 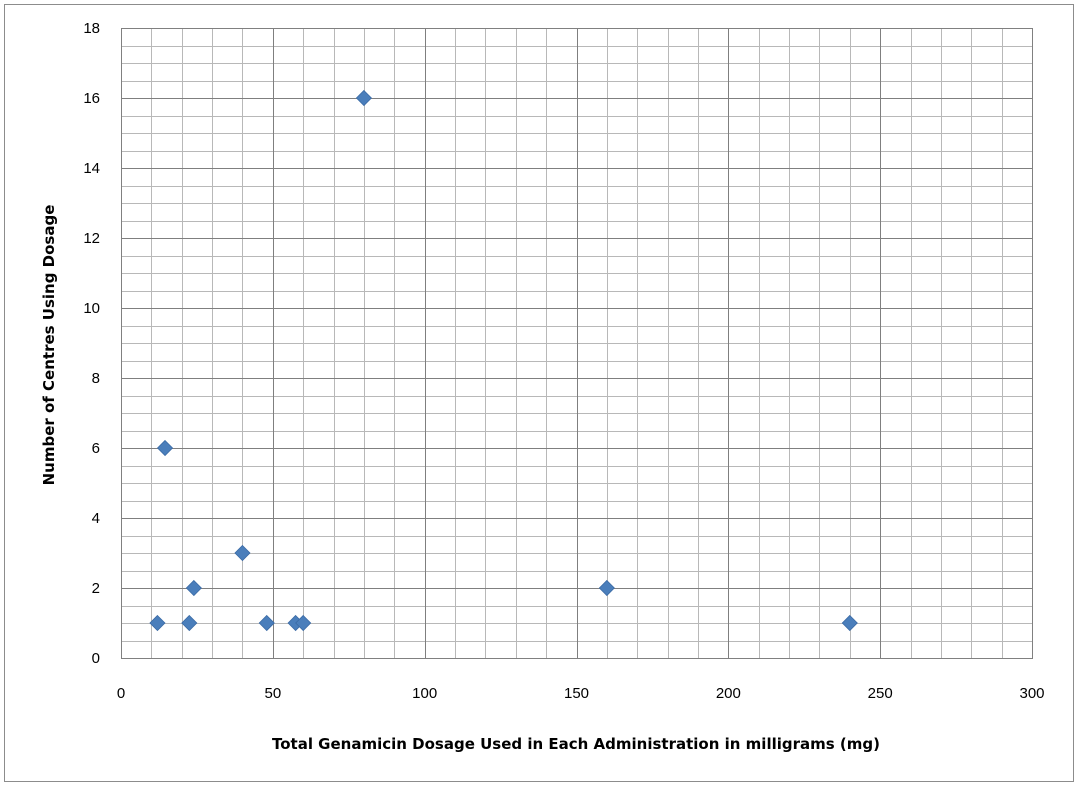 I want to click on x-tick-label-4: 200, so click(x=728, y=693).